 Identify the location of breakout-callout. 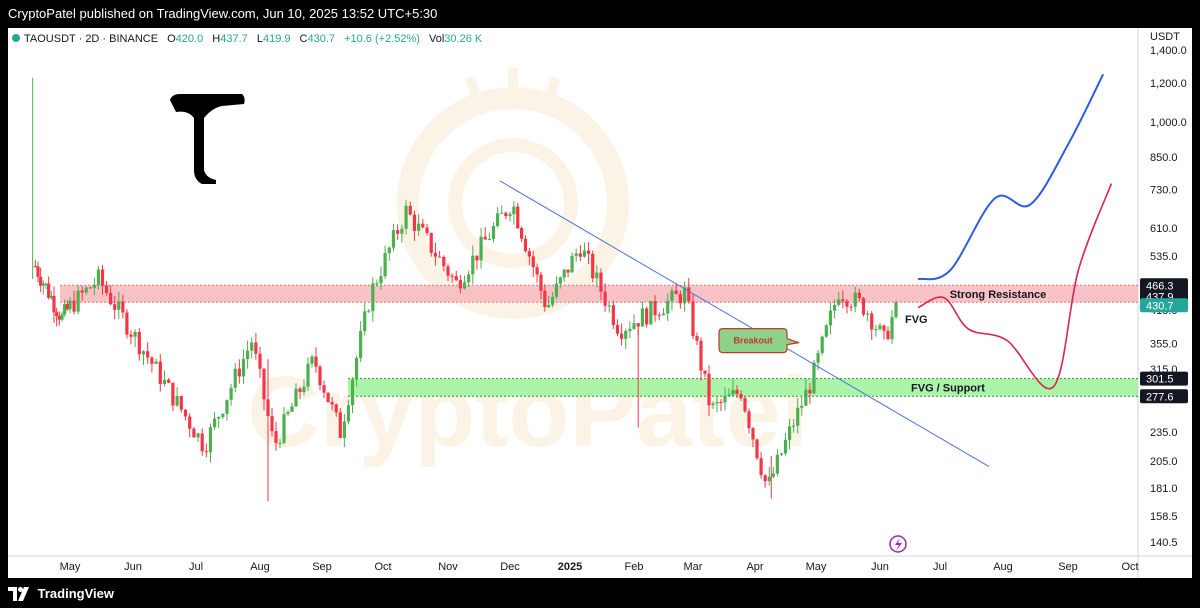
(759, 341).